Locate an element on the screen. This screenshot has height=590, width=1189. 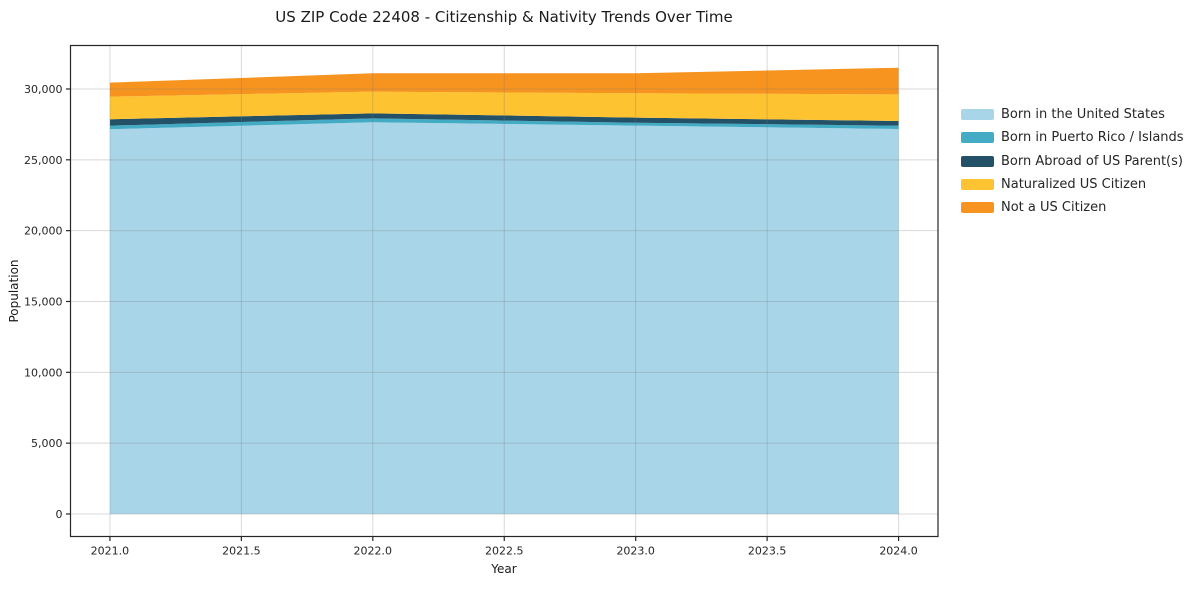
y-axis-label: Population is located at coordinates (14, 291).